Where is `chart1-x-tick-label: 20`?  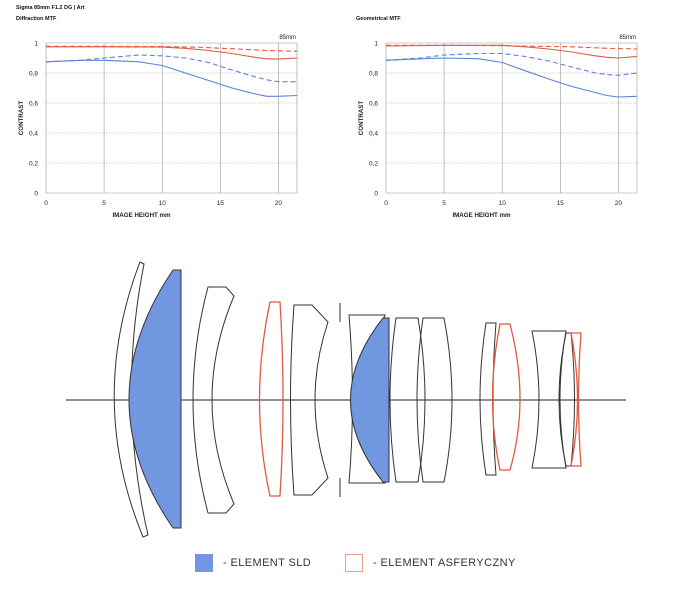 chart1-x-tick-label: 20 is located at coordinates (279, 203).